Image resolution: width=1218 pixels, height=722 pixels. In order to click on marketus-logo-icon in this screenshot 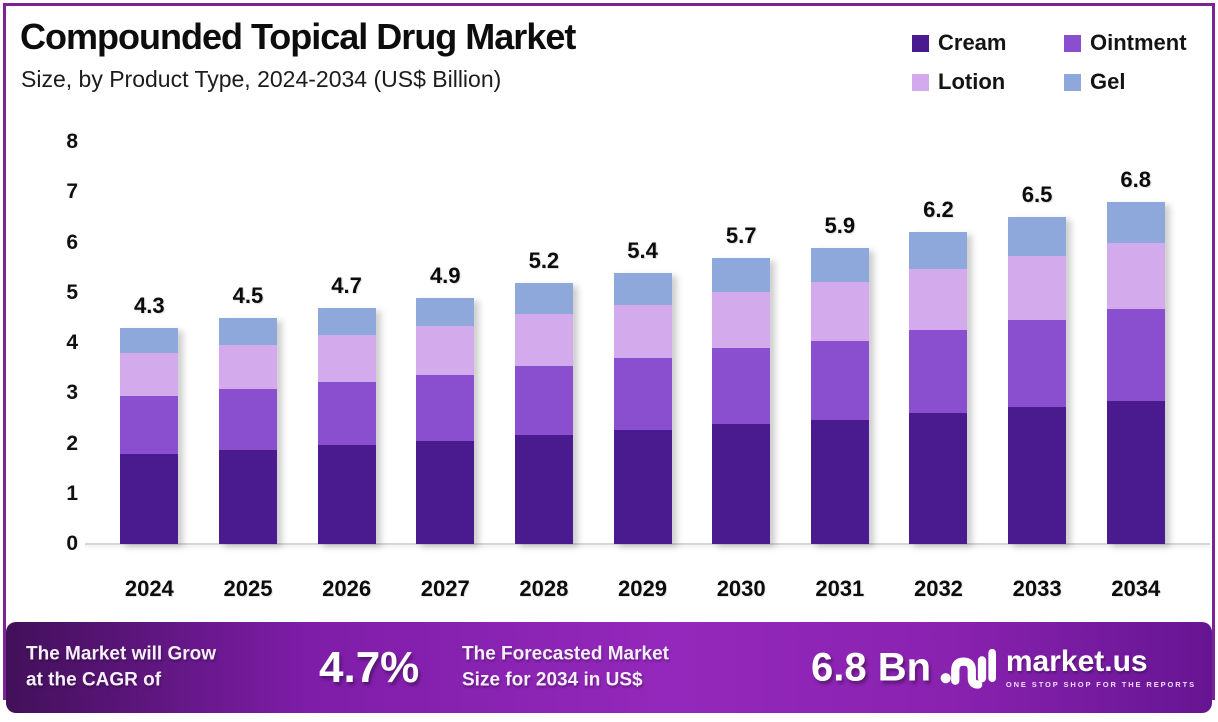, I will do `click(968, 668)`.